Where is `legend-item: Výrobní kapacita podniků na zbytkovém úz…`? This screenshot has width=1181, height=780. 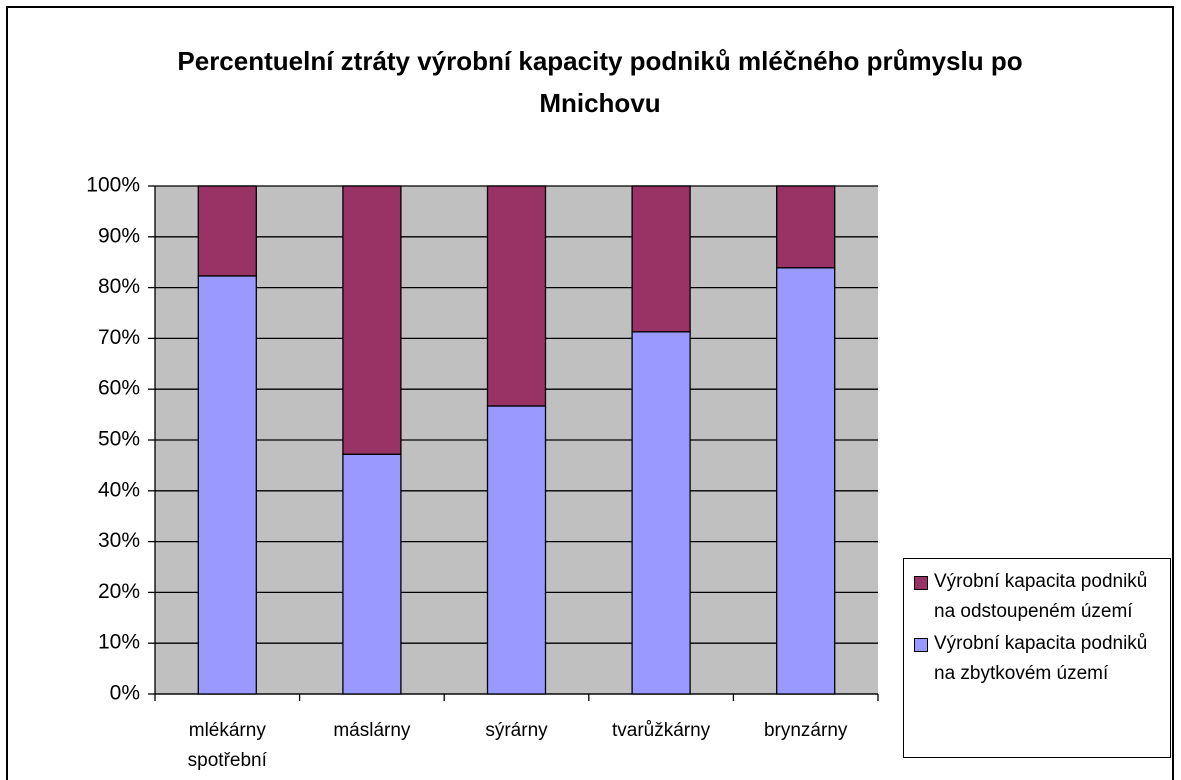
legend-item: Výrobní kapacita podniků na zbytkovém úz… is located at coordinates (1040, 659).